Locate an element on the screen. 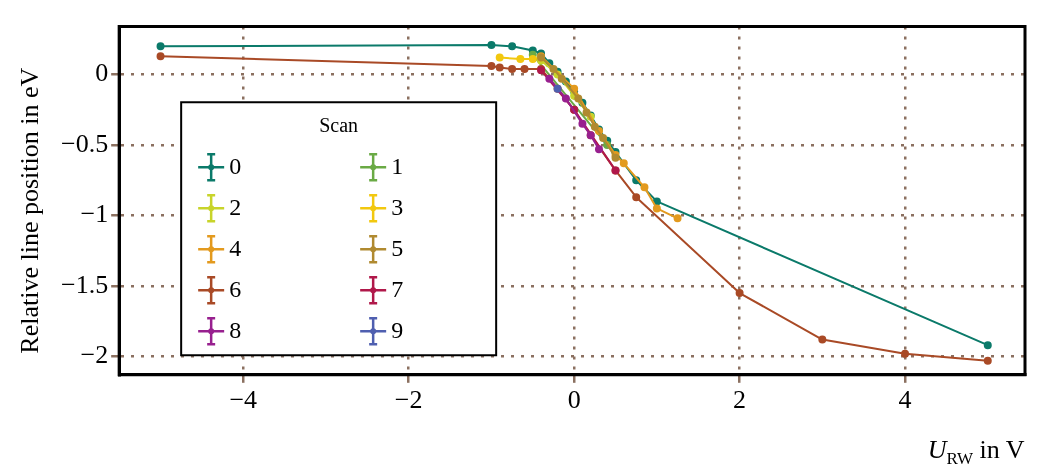 Image resolution: width=1041 pixels, height=474 pixels. legend-label: 9 is located at coordinates (397, 330).